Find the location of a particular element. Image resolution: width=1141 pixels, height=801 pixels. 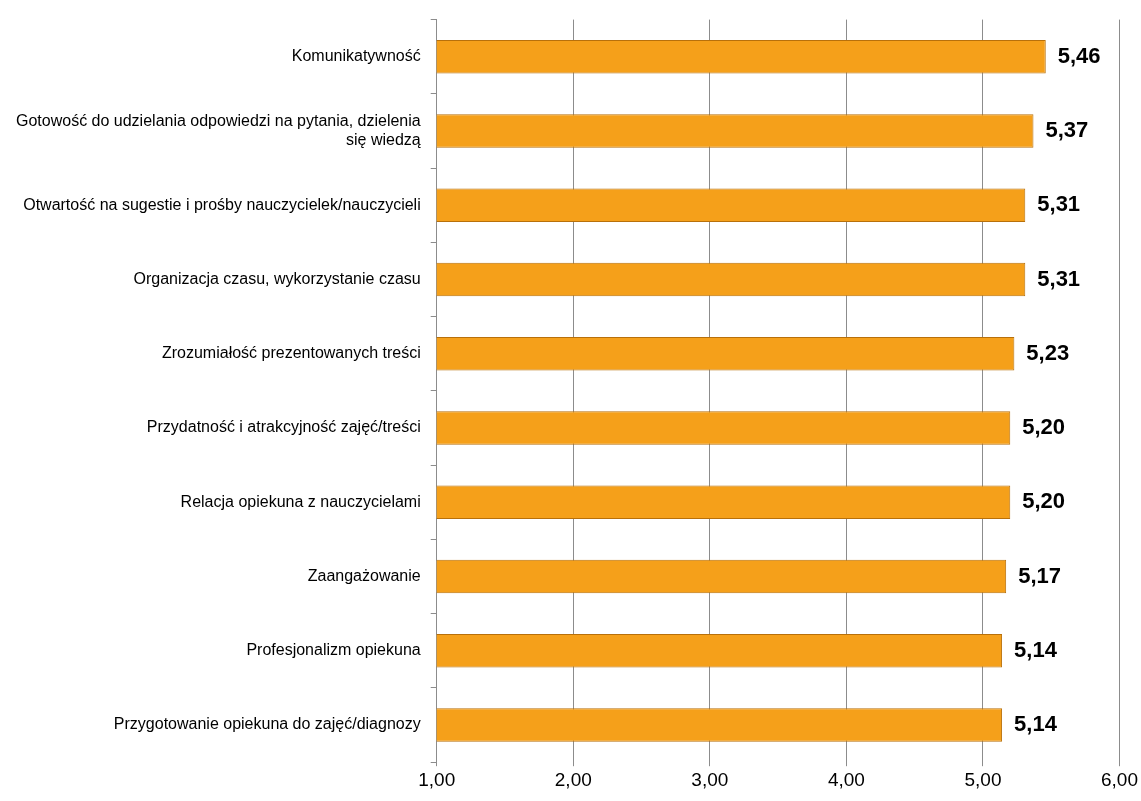

y-tick-label: Przygotowanie opiekuna do zajęć/diagnozy is located at coordinates (267, 724).